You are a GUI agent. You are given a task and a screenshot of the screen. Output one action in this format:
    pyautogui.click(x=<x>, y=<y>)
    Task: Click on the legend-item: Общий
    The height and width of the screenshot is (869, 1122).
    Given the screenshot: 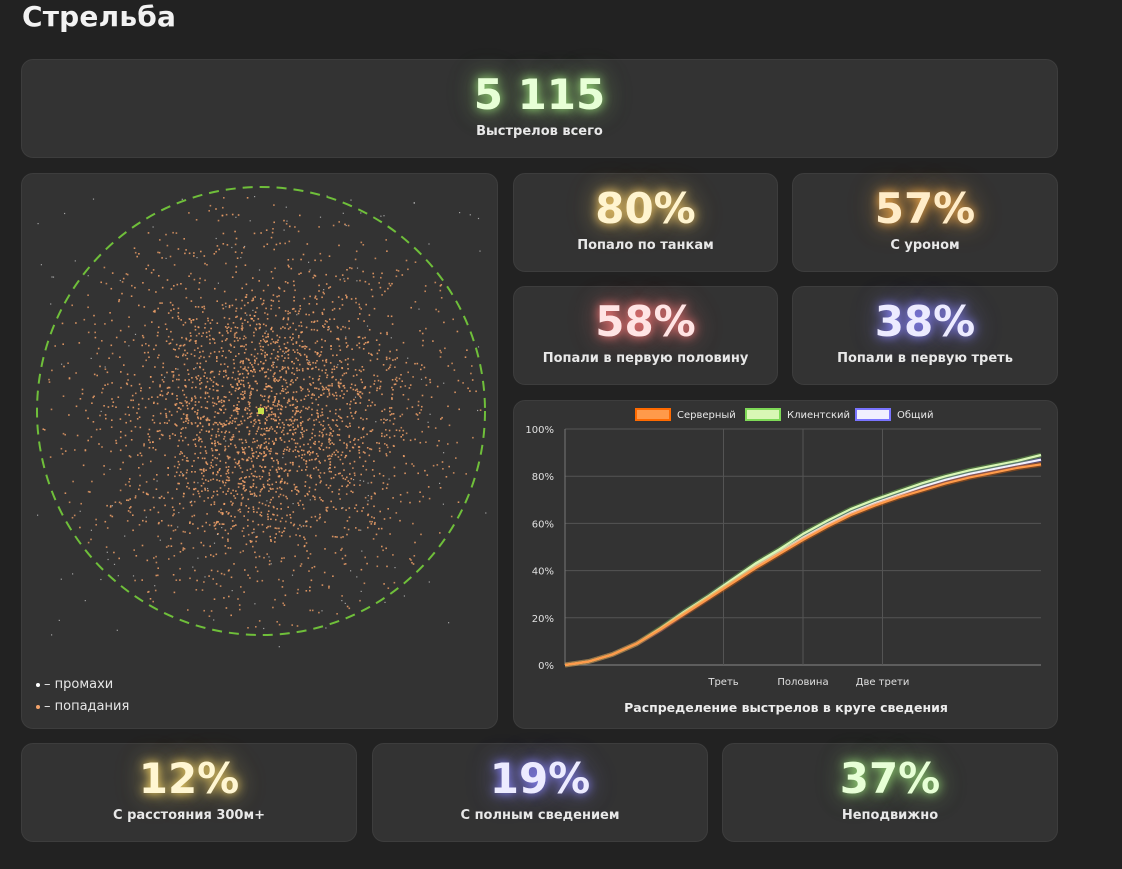 What is the action you would take?
    pyautogui.click(x=894, y=414)
    